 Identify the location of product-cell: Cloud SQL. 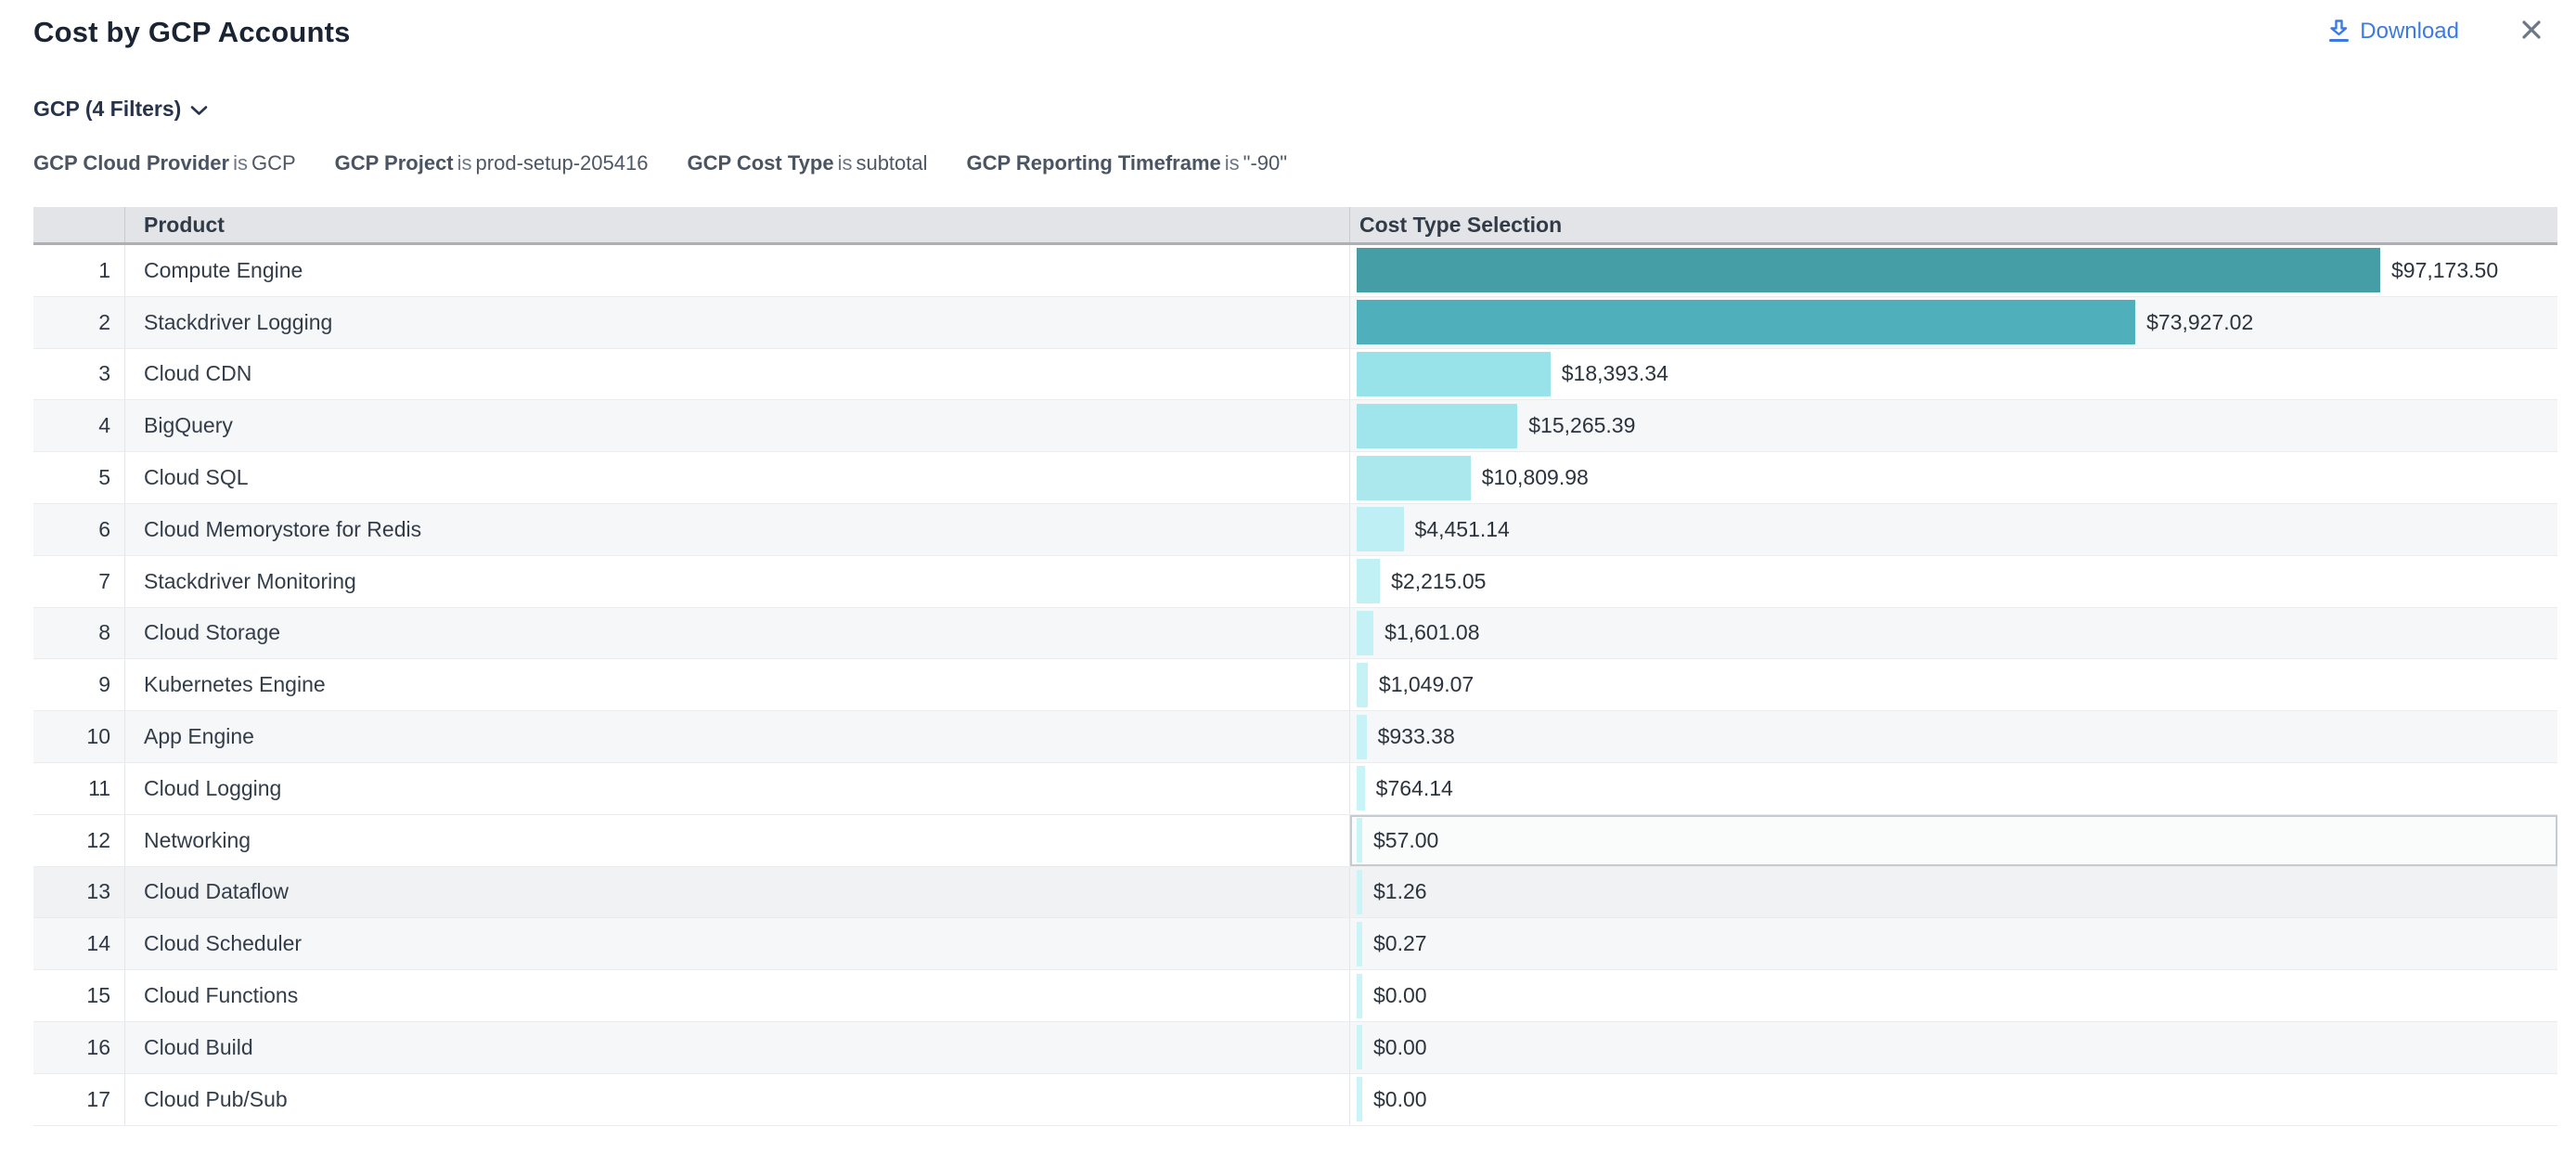
(737, 477).